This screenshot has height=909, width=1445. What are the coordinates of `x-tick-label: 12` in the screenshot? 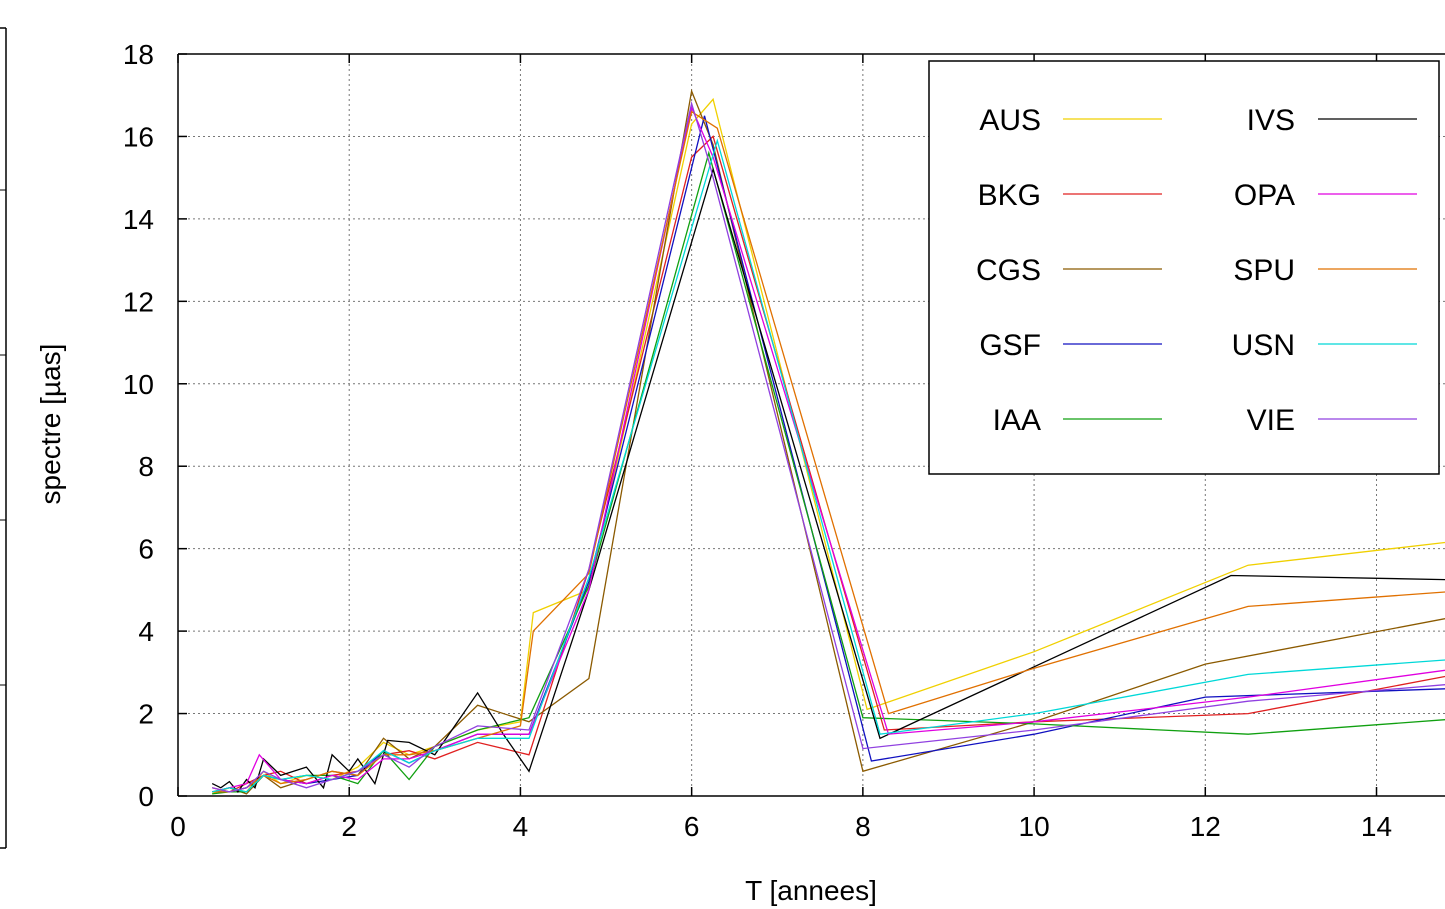 It's located at (1205, 826).